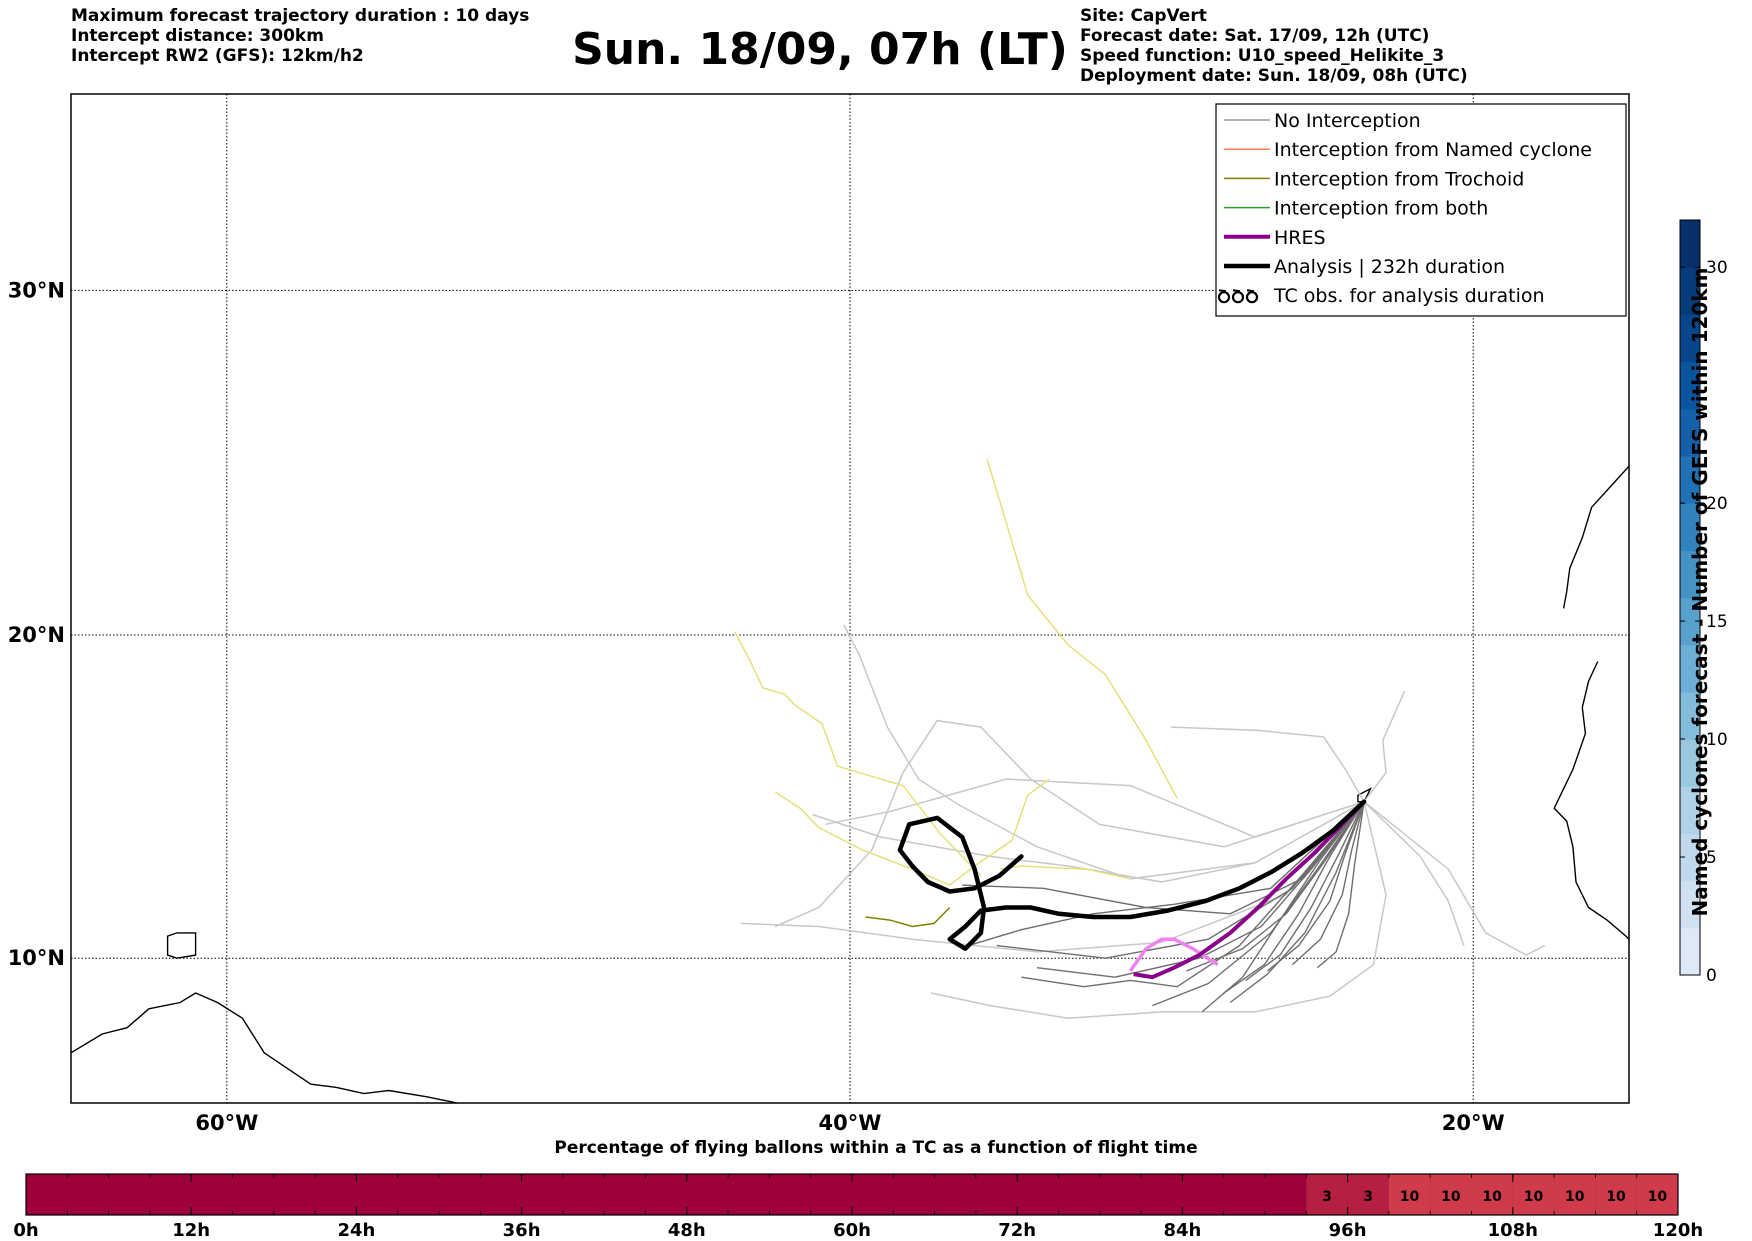 This screenshot has height=1241, width=1752. I want to click on site-text: Site: CapVert, so click(1143, 16).